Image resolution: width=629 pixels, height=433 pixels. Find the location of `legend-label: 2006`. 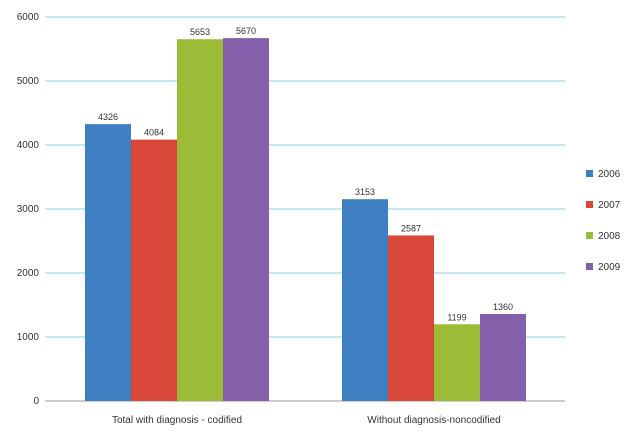

legend-label: 2006 is located at coordinates (609, 174).